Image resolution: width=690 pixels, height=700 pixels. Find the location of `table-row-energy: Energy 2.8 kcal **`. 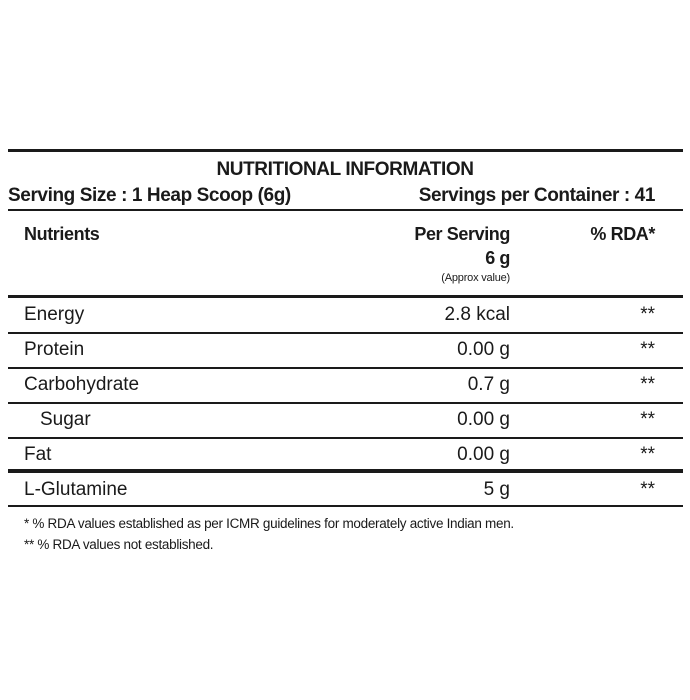

table-row-energy: Energy 2.8 kcal ** is located at coordinates (345, 316).